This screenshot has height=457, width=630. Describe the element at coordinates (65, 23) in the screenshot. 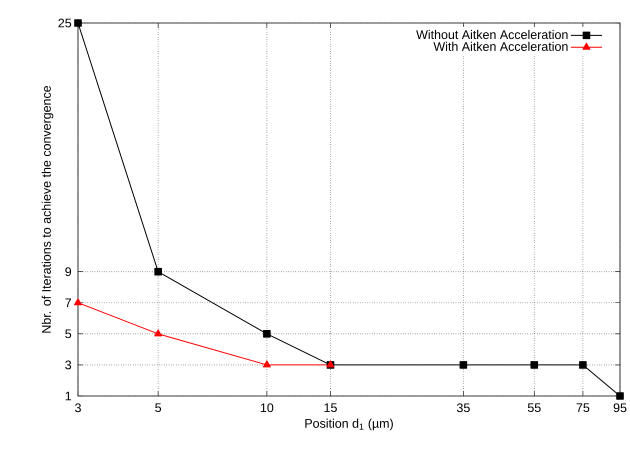

I see `y-tick-label: 25` at that location.